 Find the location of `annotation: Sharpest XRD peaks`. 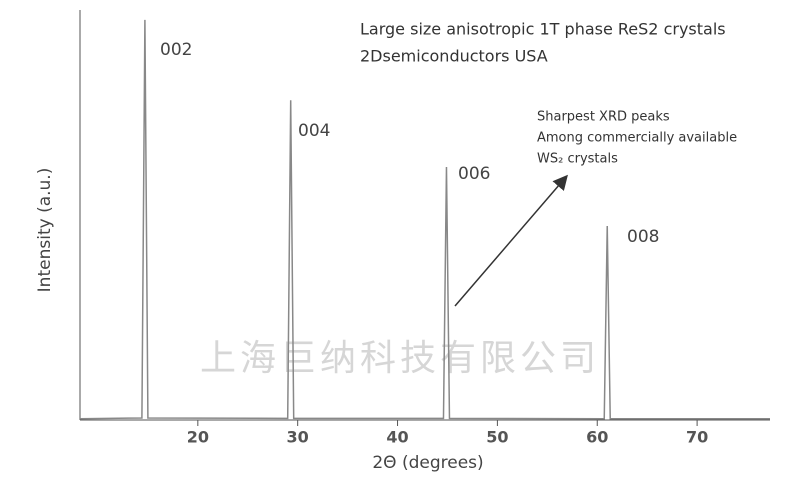

annotation: Sharpest XRD peaks is located at coordinates (603, 117).